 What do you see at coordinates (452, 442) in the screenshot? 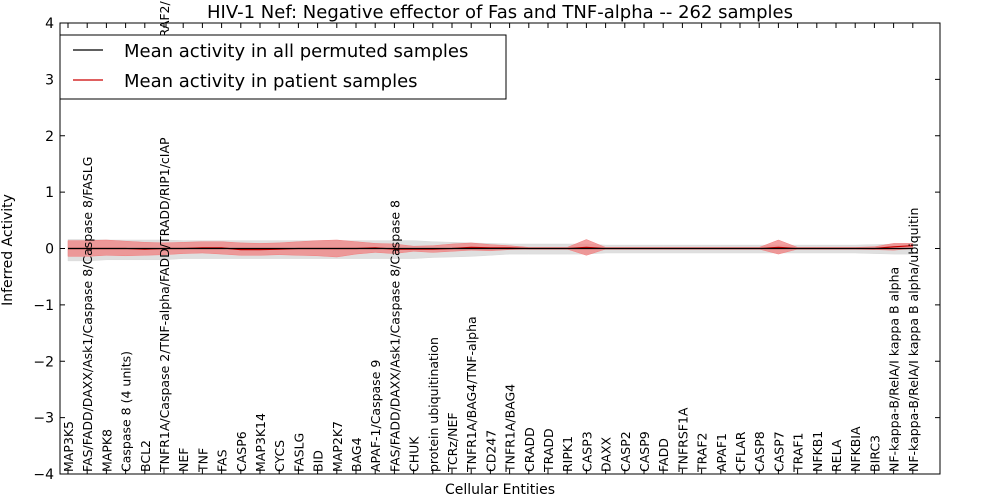
I see `x-tick-label: TCRz/NEF` at bounding box center [452, 442].